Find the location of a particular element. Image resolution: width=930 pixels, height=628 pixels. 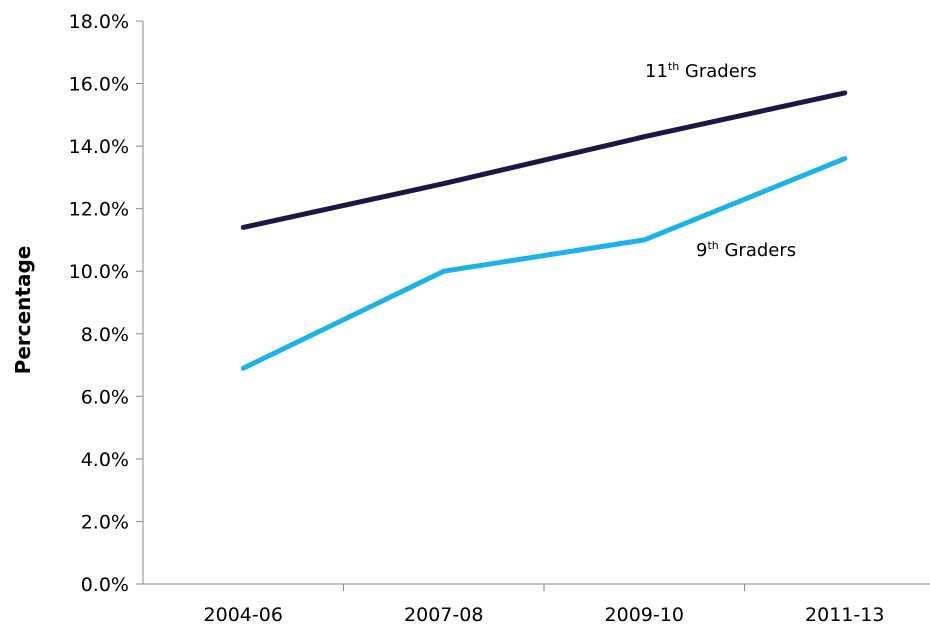

series-label-9th-prefix: 9 is located at coordinates (701, 250).